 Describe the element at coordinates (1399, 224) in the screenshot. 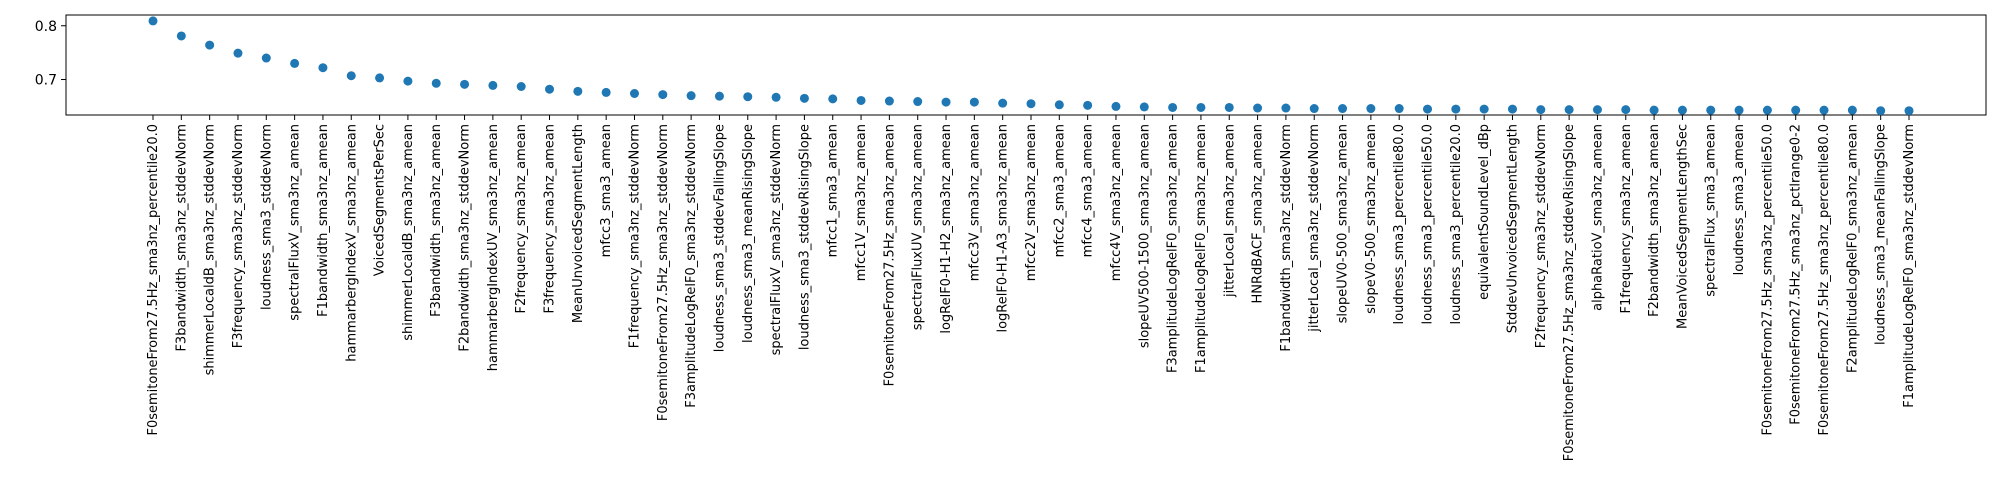

I see `x-tick-label: loudness_sma3_percentile80.0` at that location.